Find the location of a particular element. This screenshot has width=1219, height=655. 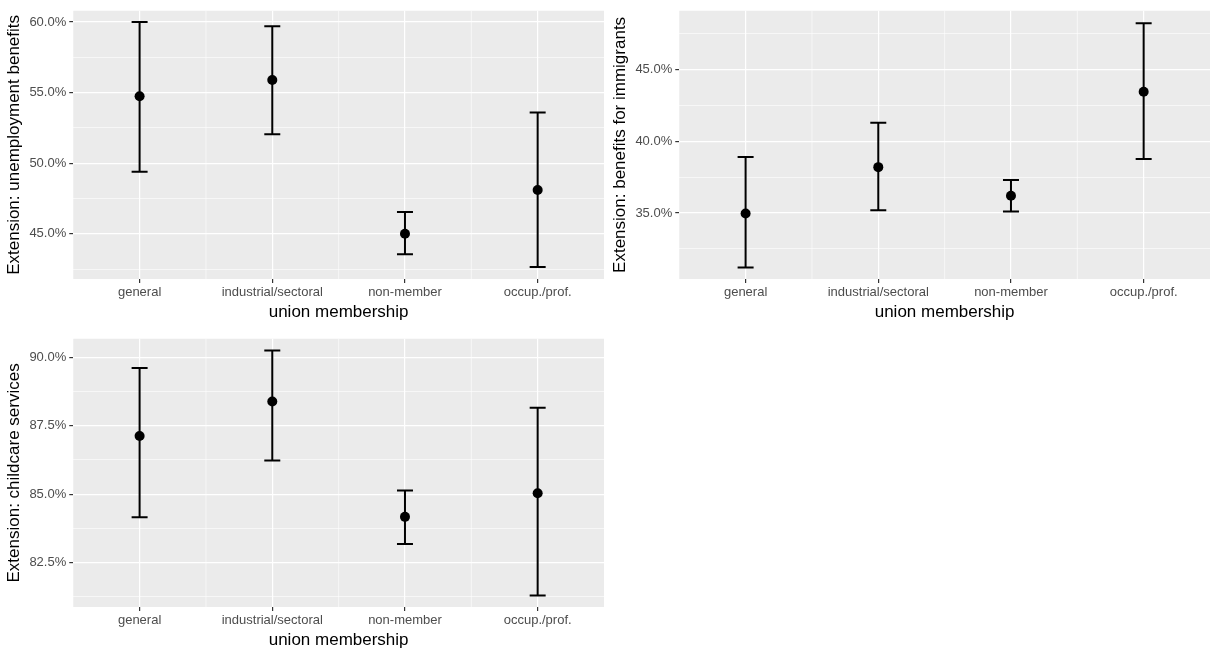

y-axis-title: Extension: childcare services is located at coordinates (13, 473).